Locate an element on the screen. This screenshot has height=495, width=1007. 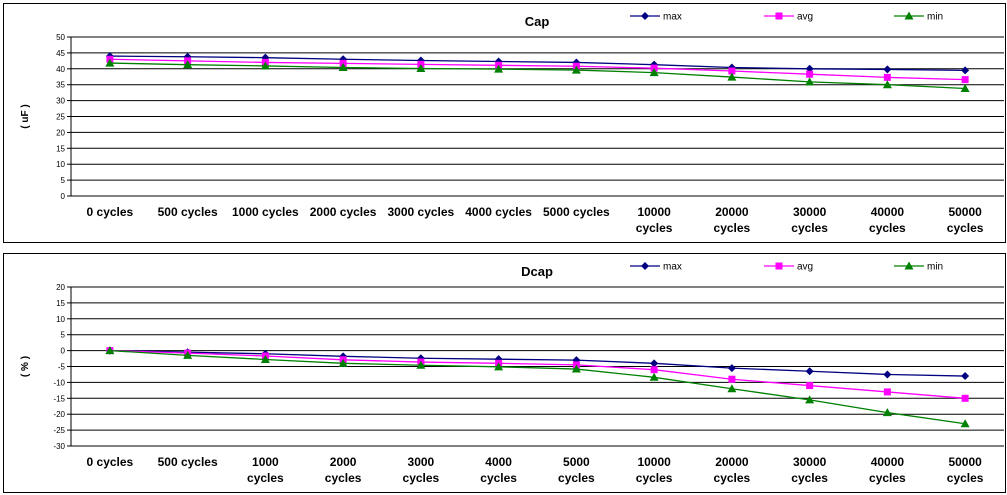
cap-x-tick-label: 3000 cycles is located at coordinates (421, 212).